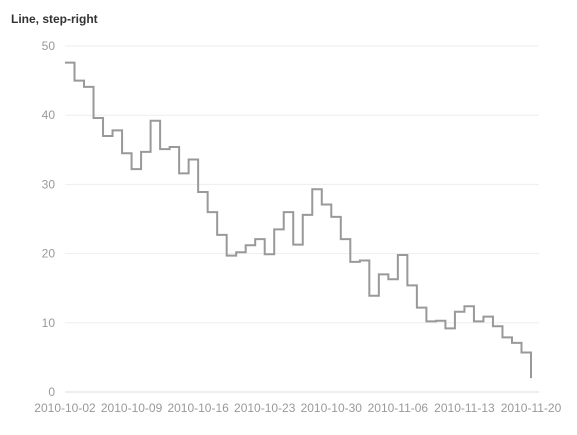  I want to click on y-tick-label: 20, so click(49, 254).